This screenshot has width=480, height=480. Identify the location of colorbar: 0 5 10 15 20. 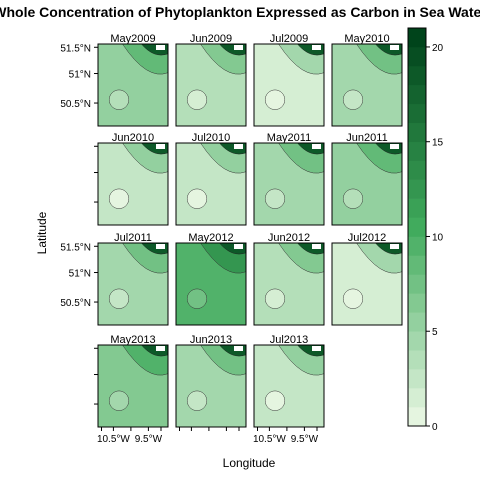
(425, 230).